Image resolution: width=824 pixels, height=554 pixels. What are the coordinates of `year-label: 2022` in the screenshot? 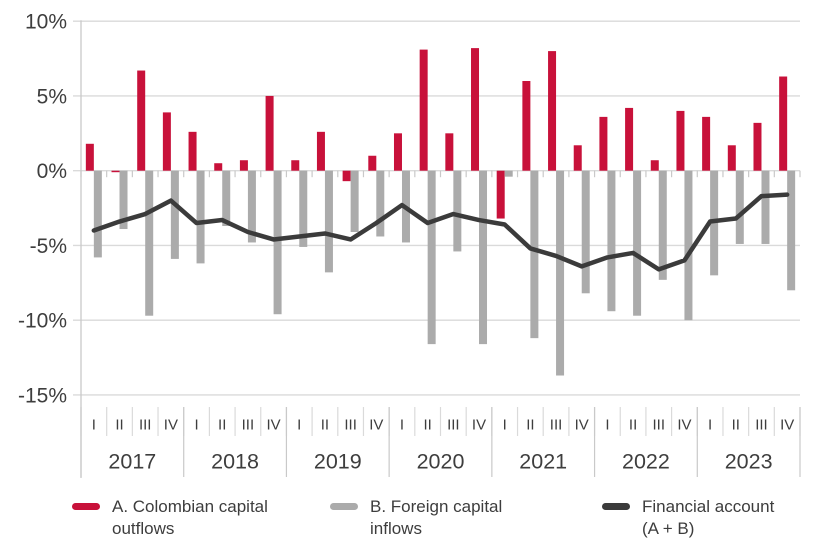 It's located at (646, 462).